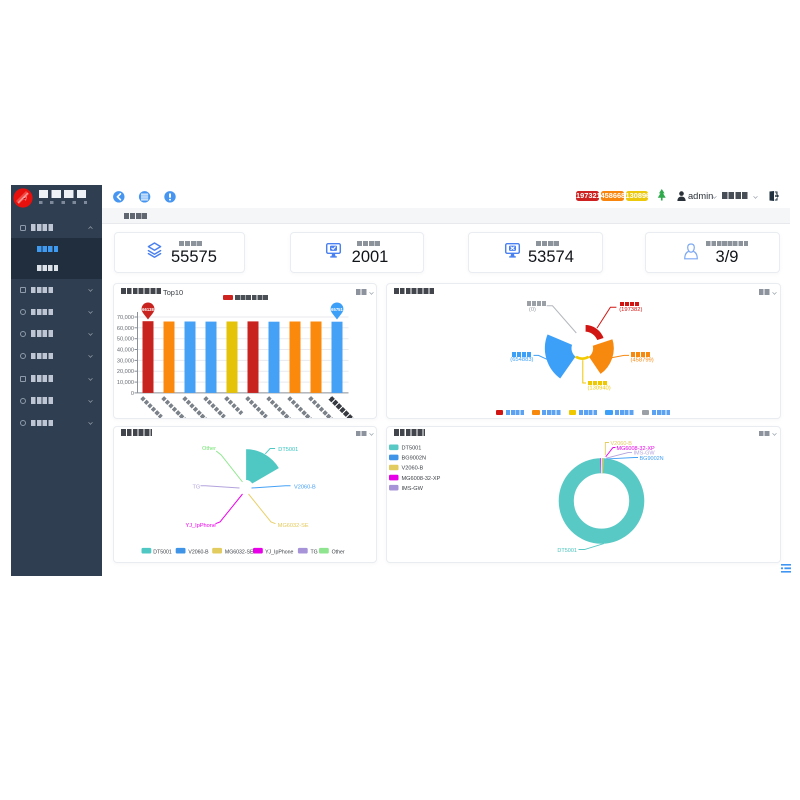 The height and width of the screenshot is (800, 800). I want to click on svg-text: 66138, so click(148, 309).